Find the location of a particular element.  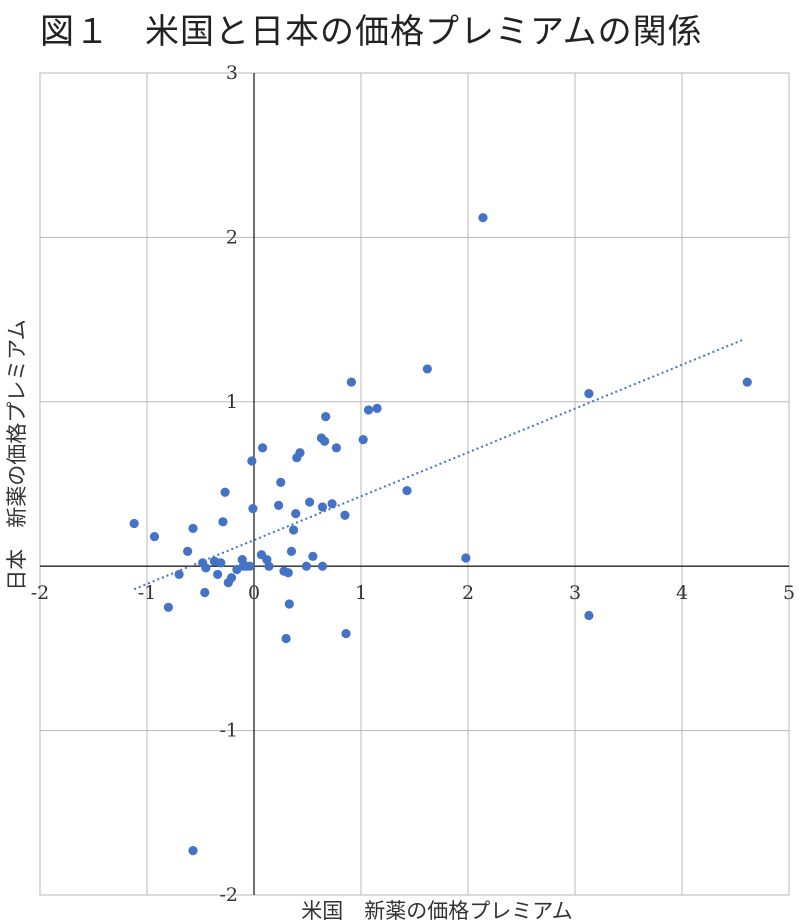

x-tick-labels: -2 -1 0 1 2 3 4 5 is located at coordinates (413, 593).